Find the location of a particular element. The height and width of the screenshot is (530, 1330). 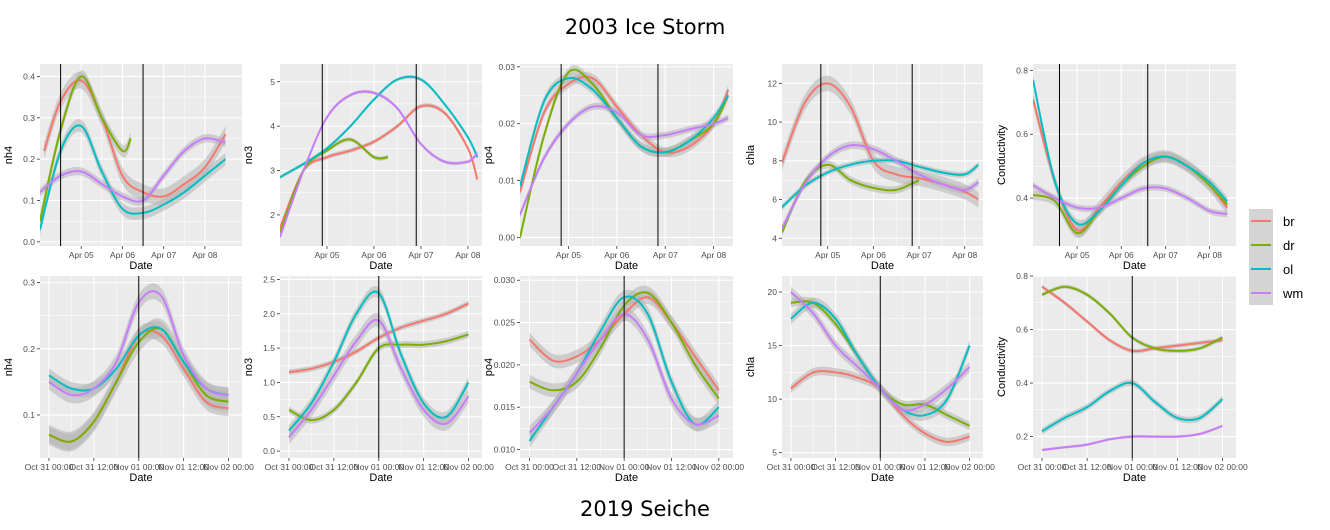

legend-label: br is located at coordinates (1289, 221).